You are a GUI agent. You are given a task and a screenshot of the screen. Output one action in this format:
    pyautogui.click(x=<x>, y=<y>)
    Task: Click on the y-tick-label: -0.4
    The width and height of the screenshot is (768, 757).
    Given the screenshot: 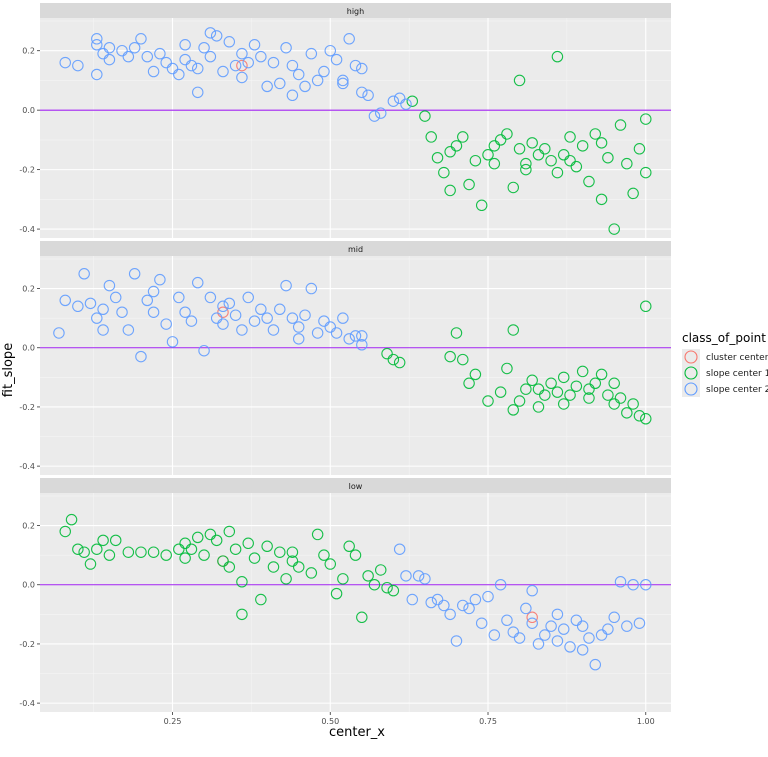 What is the action you would take?
    pyautogui.click(x=27, y=466)
    